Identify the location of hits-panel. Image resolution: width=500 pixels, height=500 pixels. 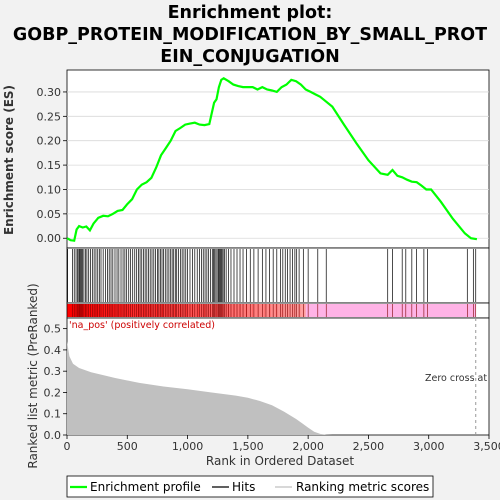
(278, 275).